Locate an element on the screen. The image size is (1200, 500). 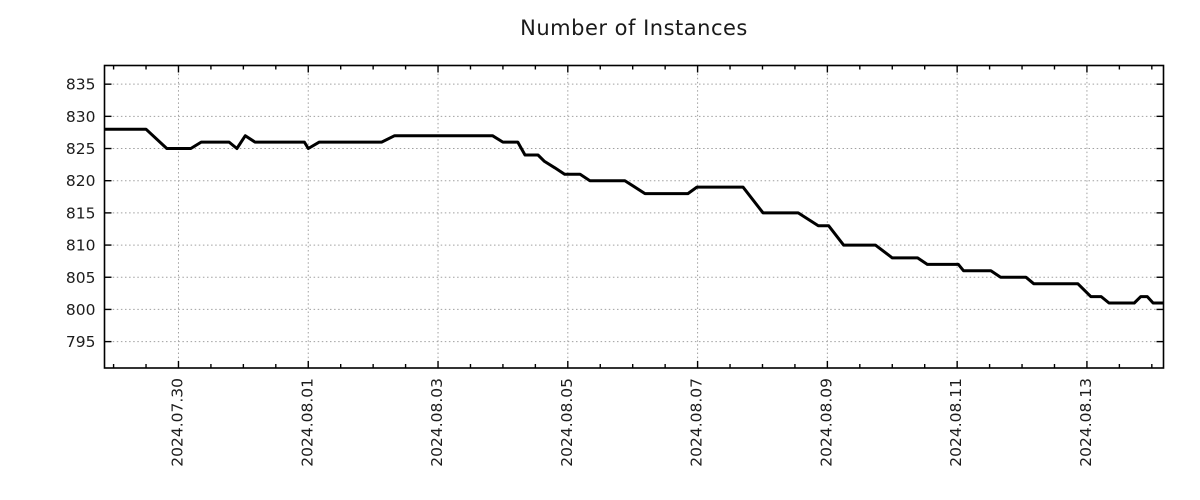
x-tick-label: 2024.08.07 is located at coordinates (697, 422).